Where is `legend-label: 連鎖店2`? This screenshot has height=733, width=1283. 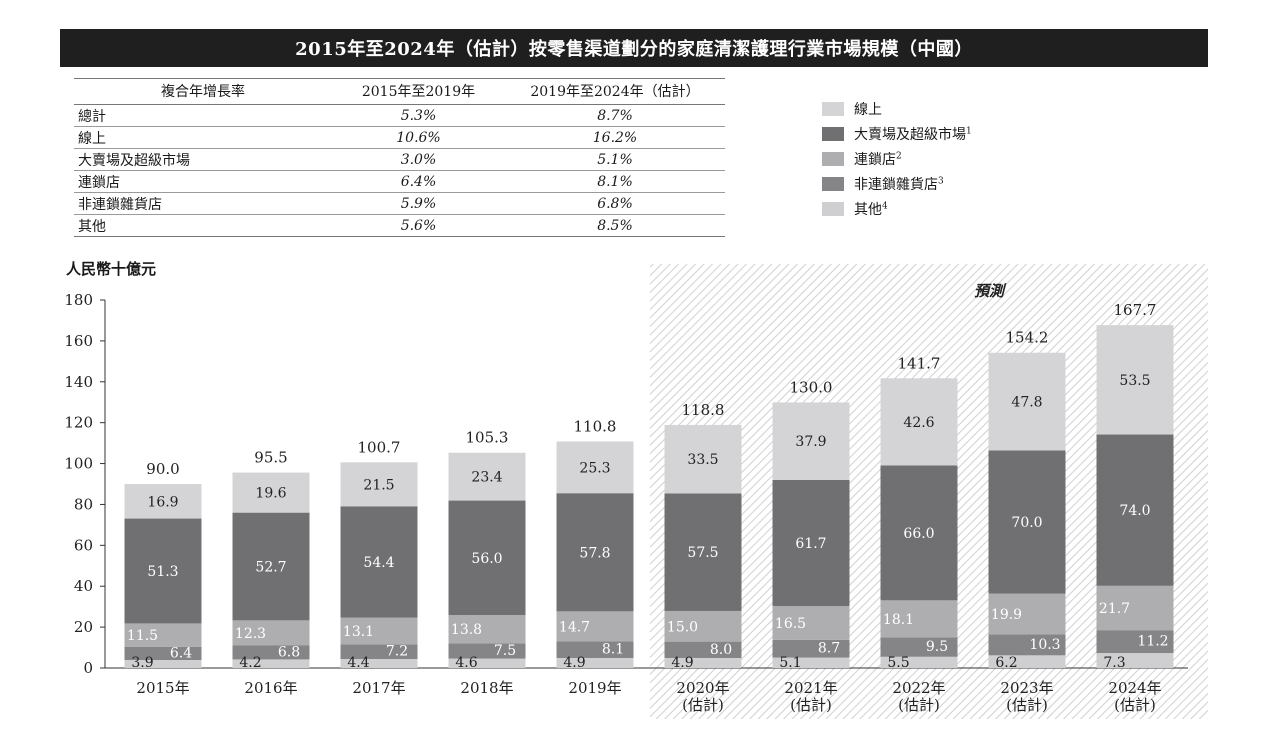 legend-label: 連鎖店2 is located at coordinates (878, 159).